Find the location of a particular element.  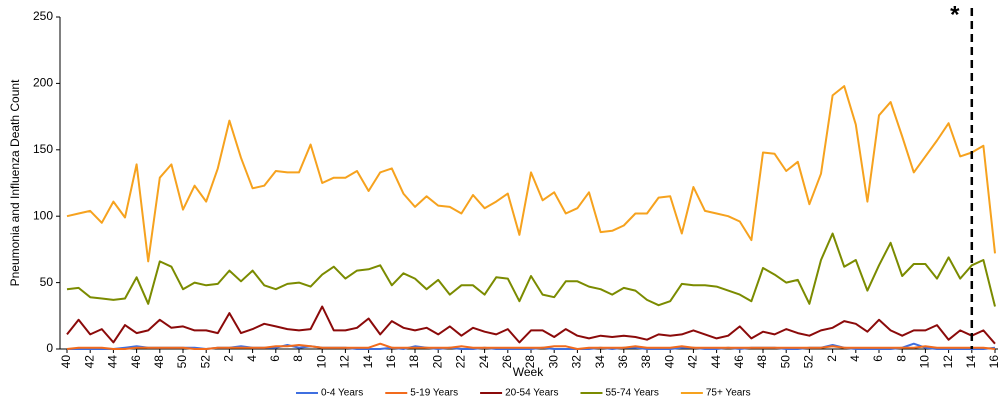

x-tick-label: 30 is located at coordinates (553, 362).